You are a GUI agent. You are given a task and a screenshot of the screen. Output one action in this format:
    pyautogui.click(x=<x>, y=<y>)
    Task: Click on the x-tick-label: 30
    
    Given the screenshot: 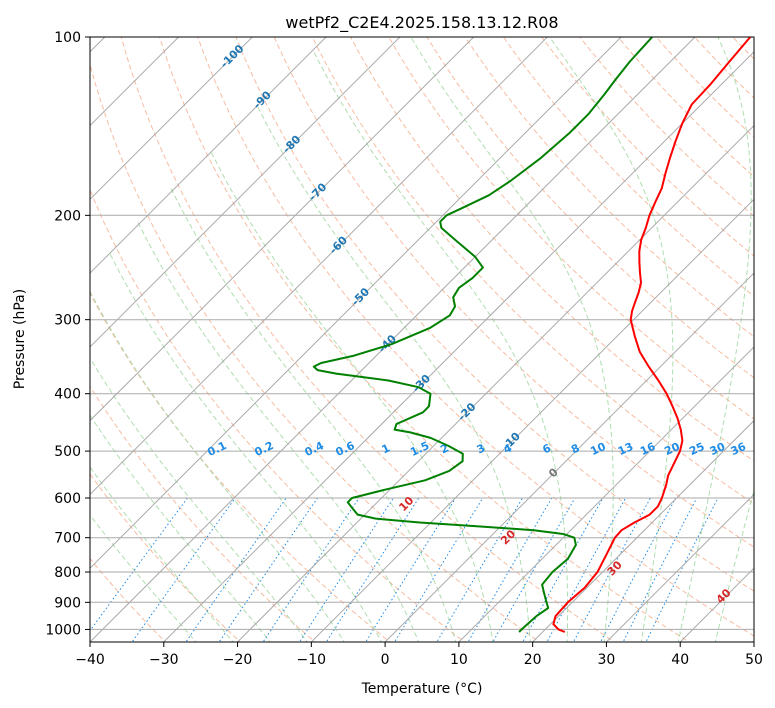 What is the action you would take?
    pyautogui.click(x=607, y=660)
    